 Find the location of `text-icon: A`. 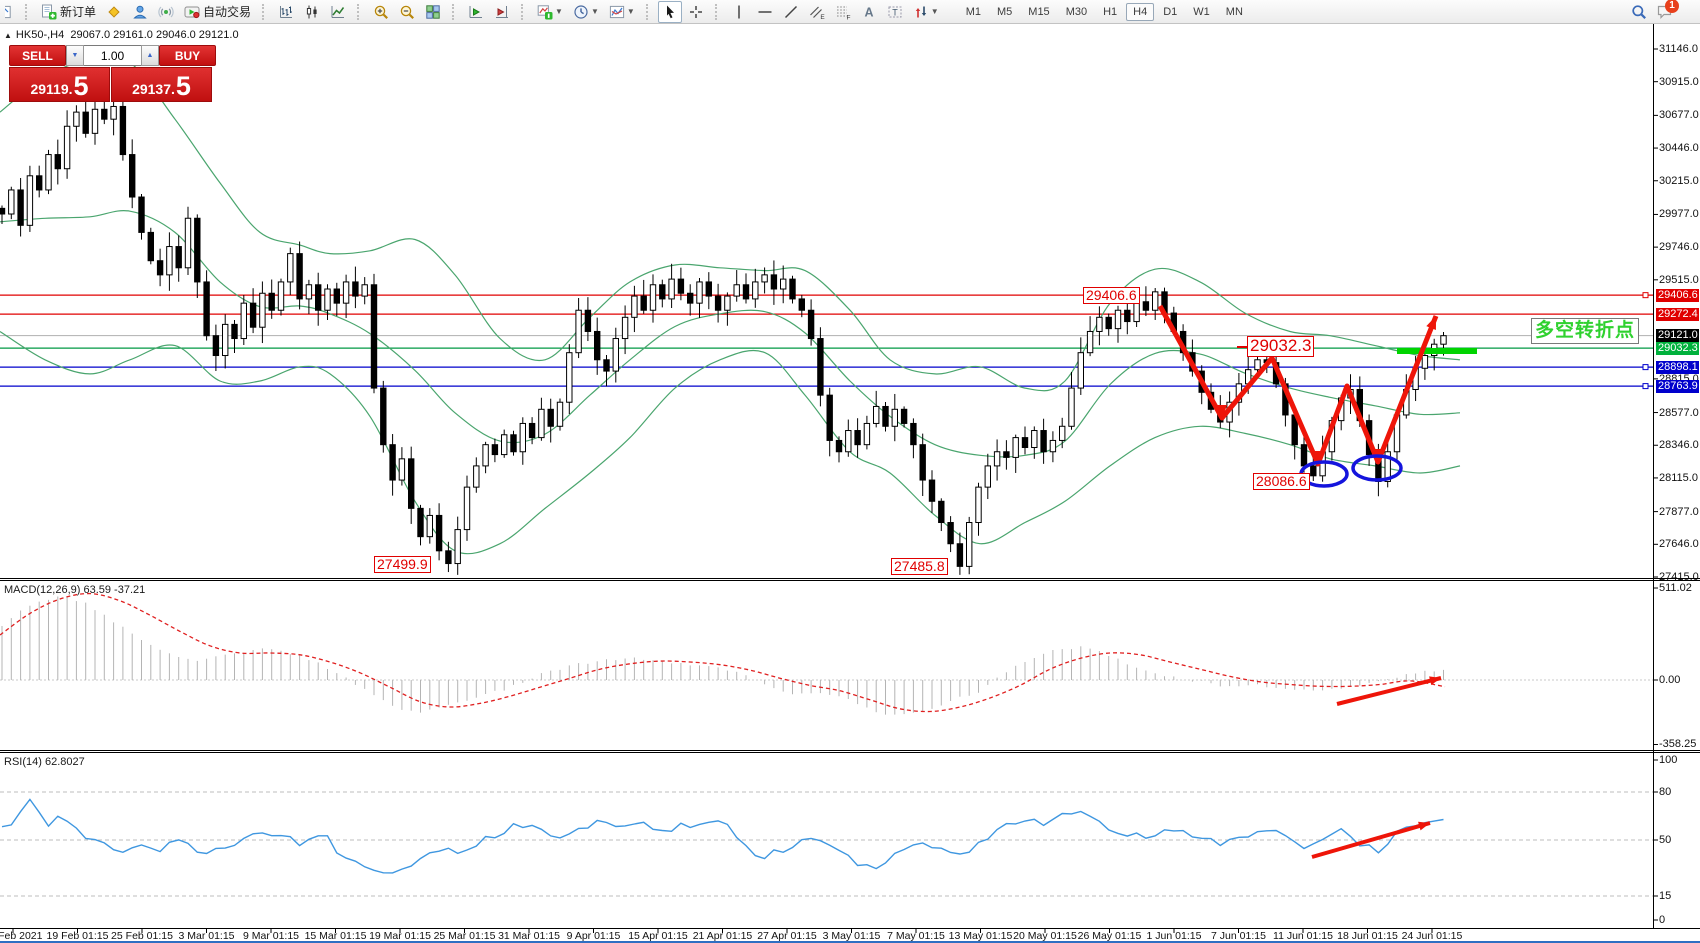

text-icon: A is located at coordinates (869, 12).